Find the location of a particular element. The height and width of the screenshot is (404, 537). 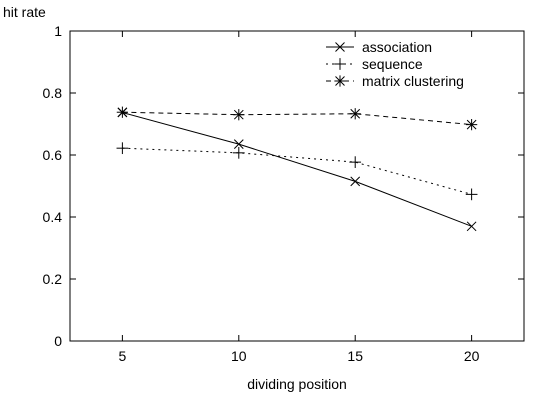

x-tick-label: 20 is located at coordinates (472, 356).